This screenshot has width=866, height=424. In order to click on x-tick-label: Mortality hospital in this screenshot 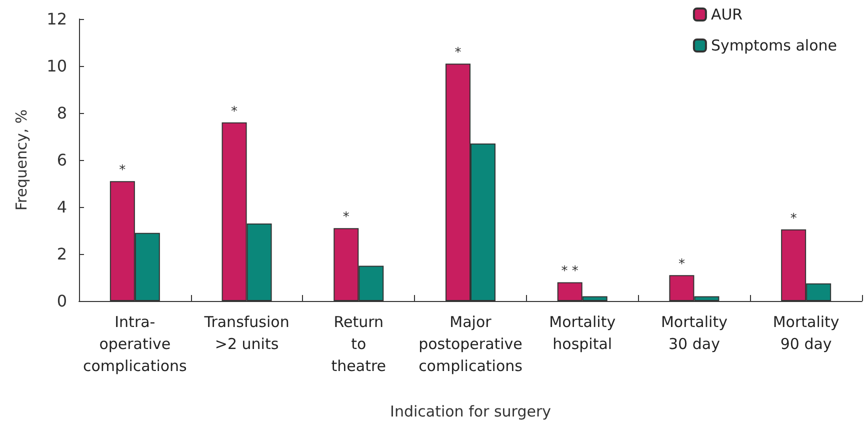, I will do `click(582, 333)`.